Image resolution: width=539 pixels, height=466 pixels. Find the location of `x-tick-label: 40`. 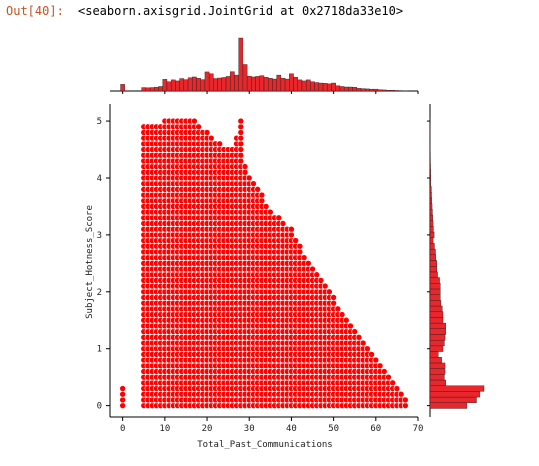

x-tick-label: 40 is located at coordinates (291, 429).